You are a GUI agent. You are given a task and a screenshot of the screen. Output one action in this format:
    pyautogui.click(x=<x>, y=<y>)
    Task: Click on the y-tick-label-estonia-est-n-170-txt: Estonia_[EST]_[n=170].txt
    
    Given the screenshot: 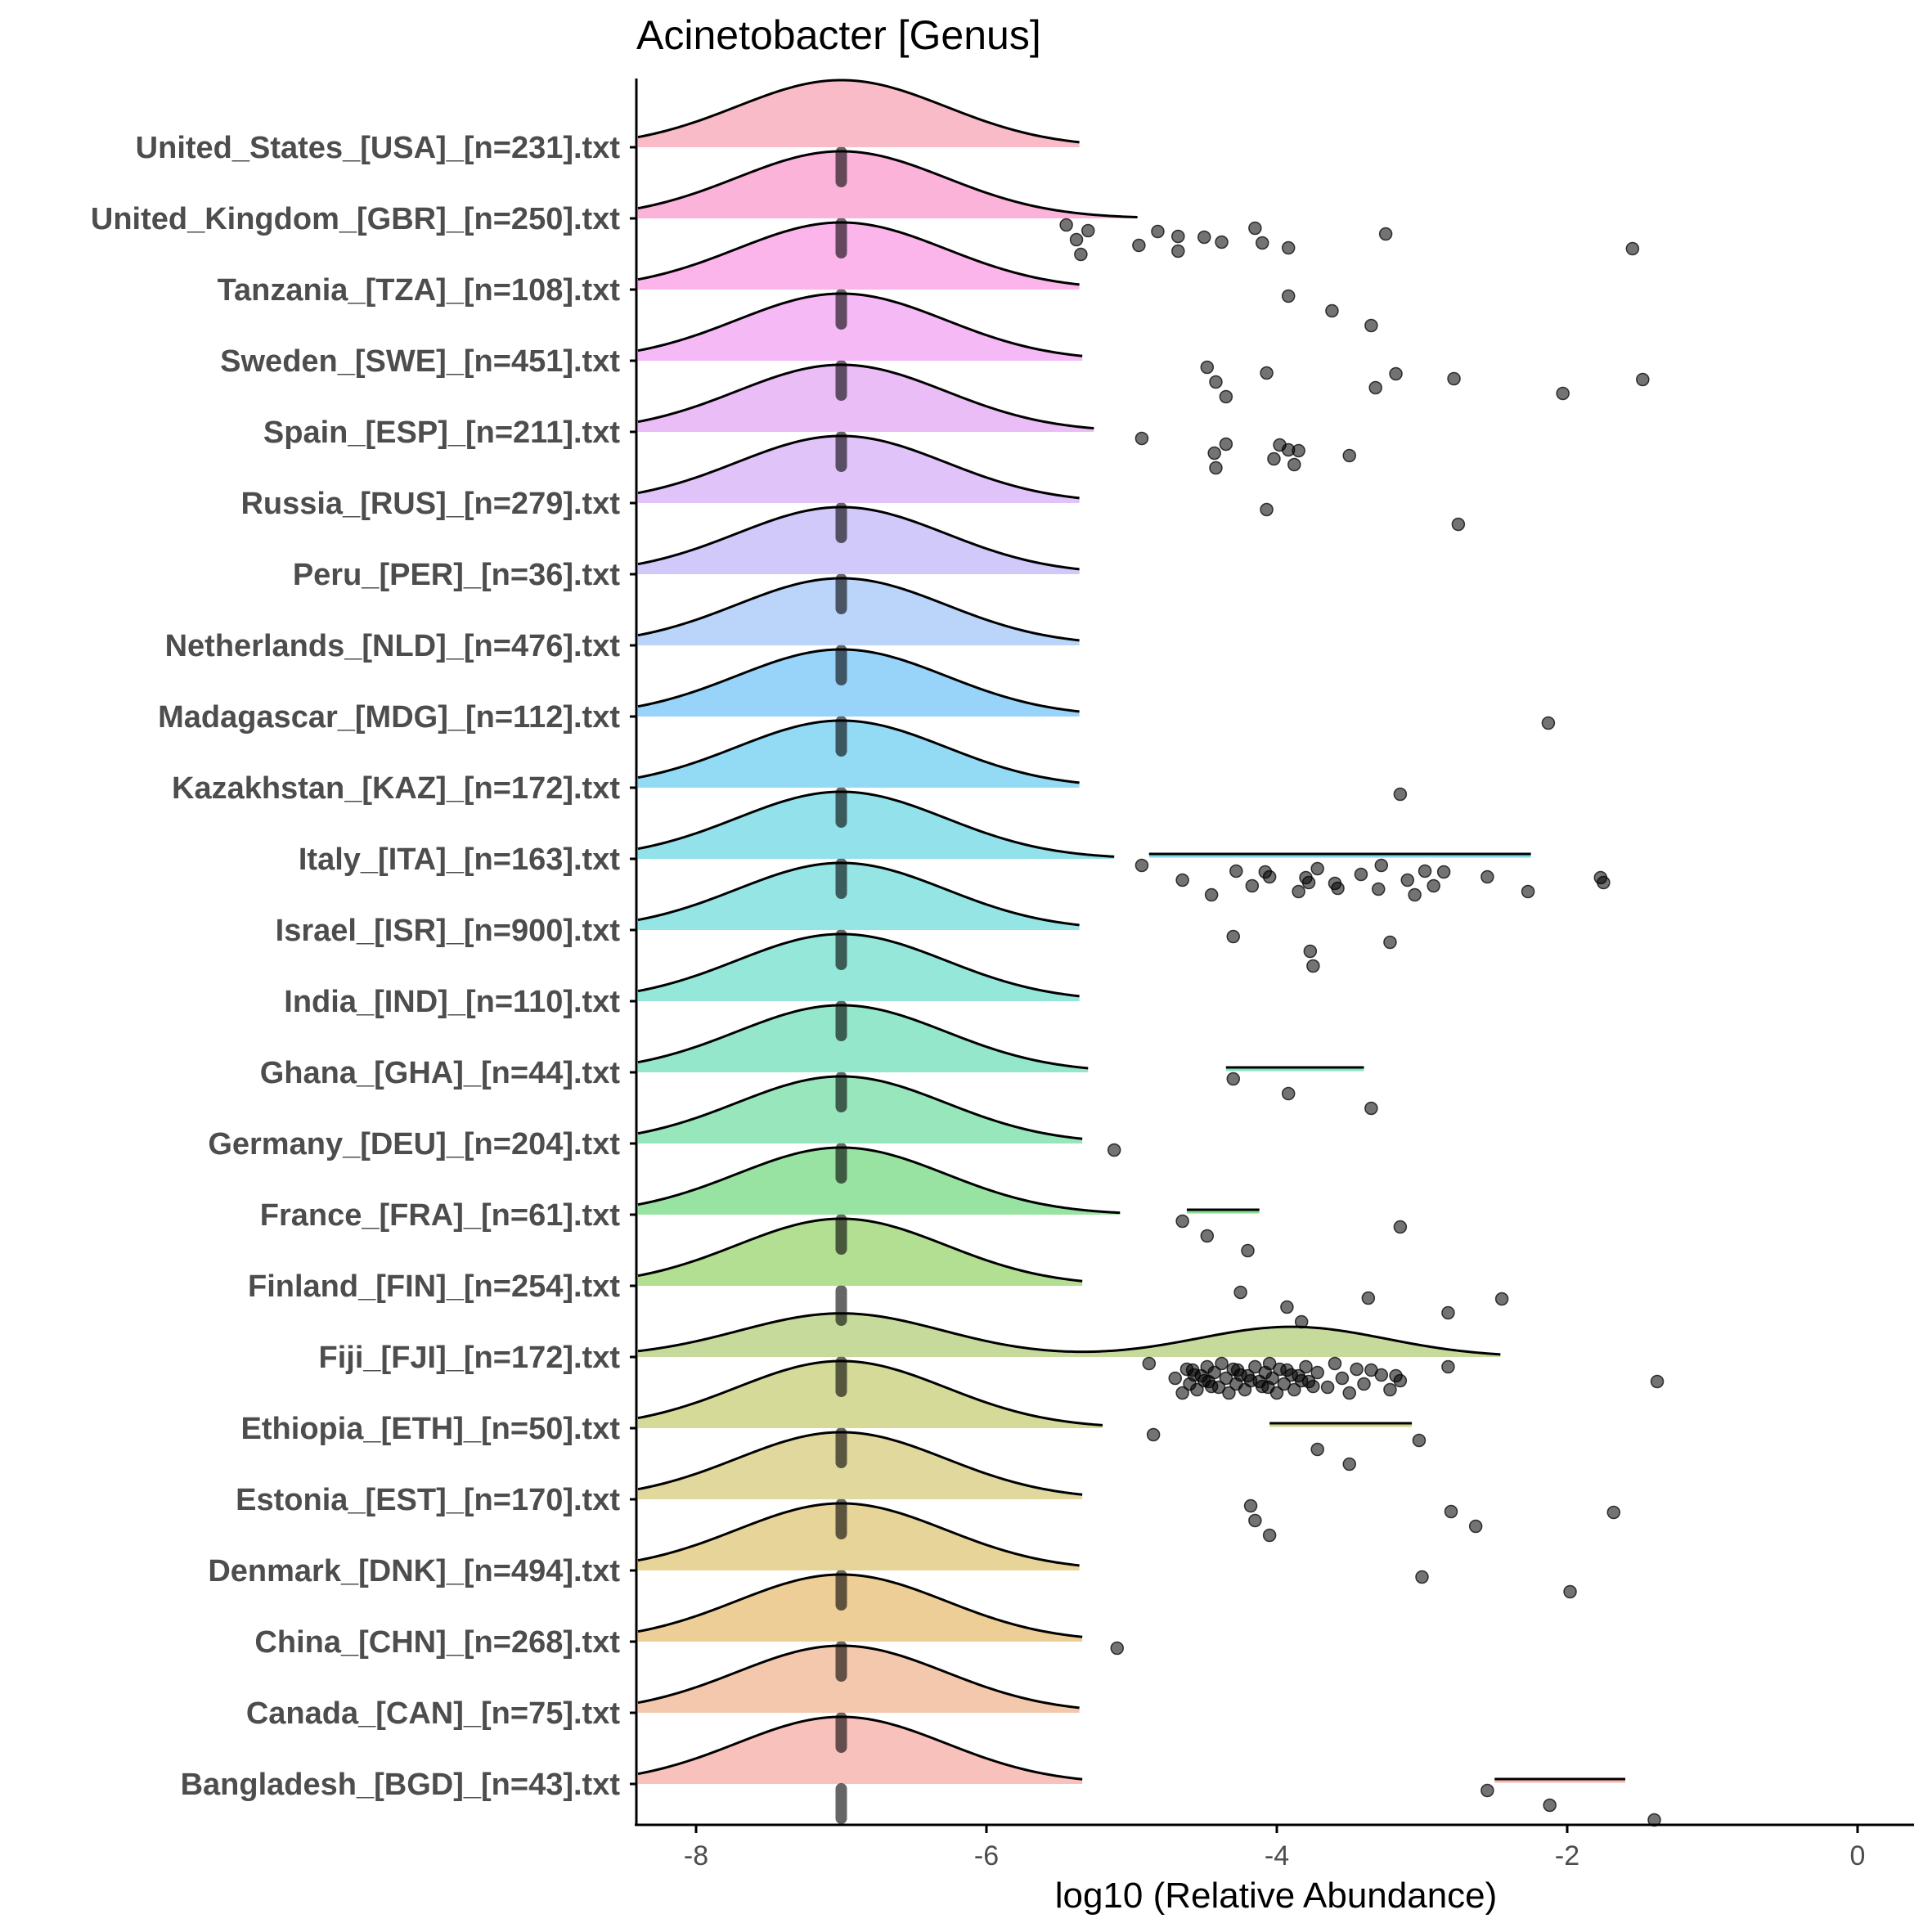 What is the action you would take?
    pyautogui.click(x=428, y=1500)
    